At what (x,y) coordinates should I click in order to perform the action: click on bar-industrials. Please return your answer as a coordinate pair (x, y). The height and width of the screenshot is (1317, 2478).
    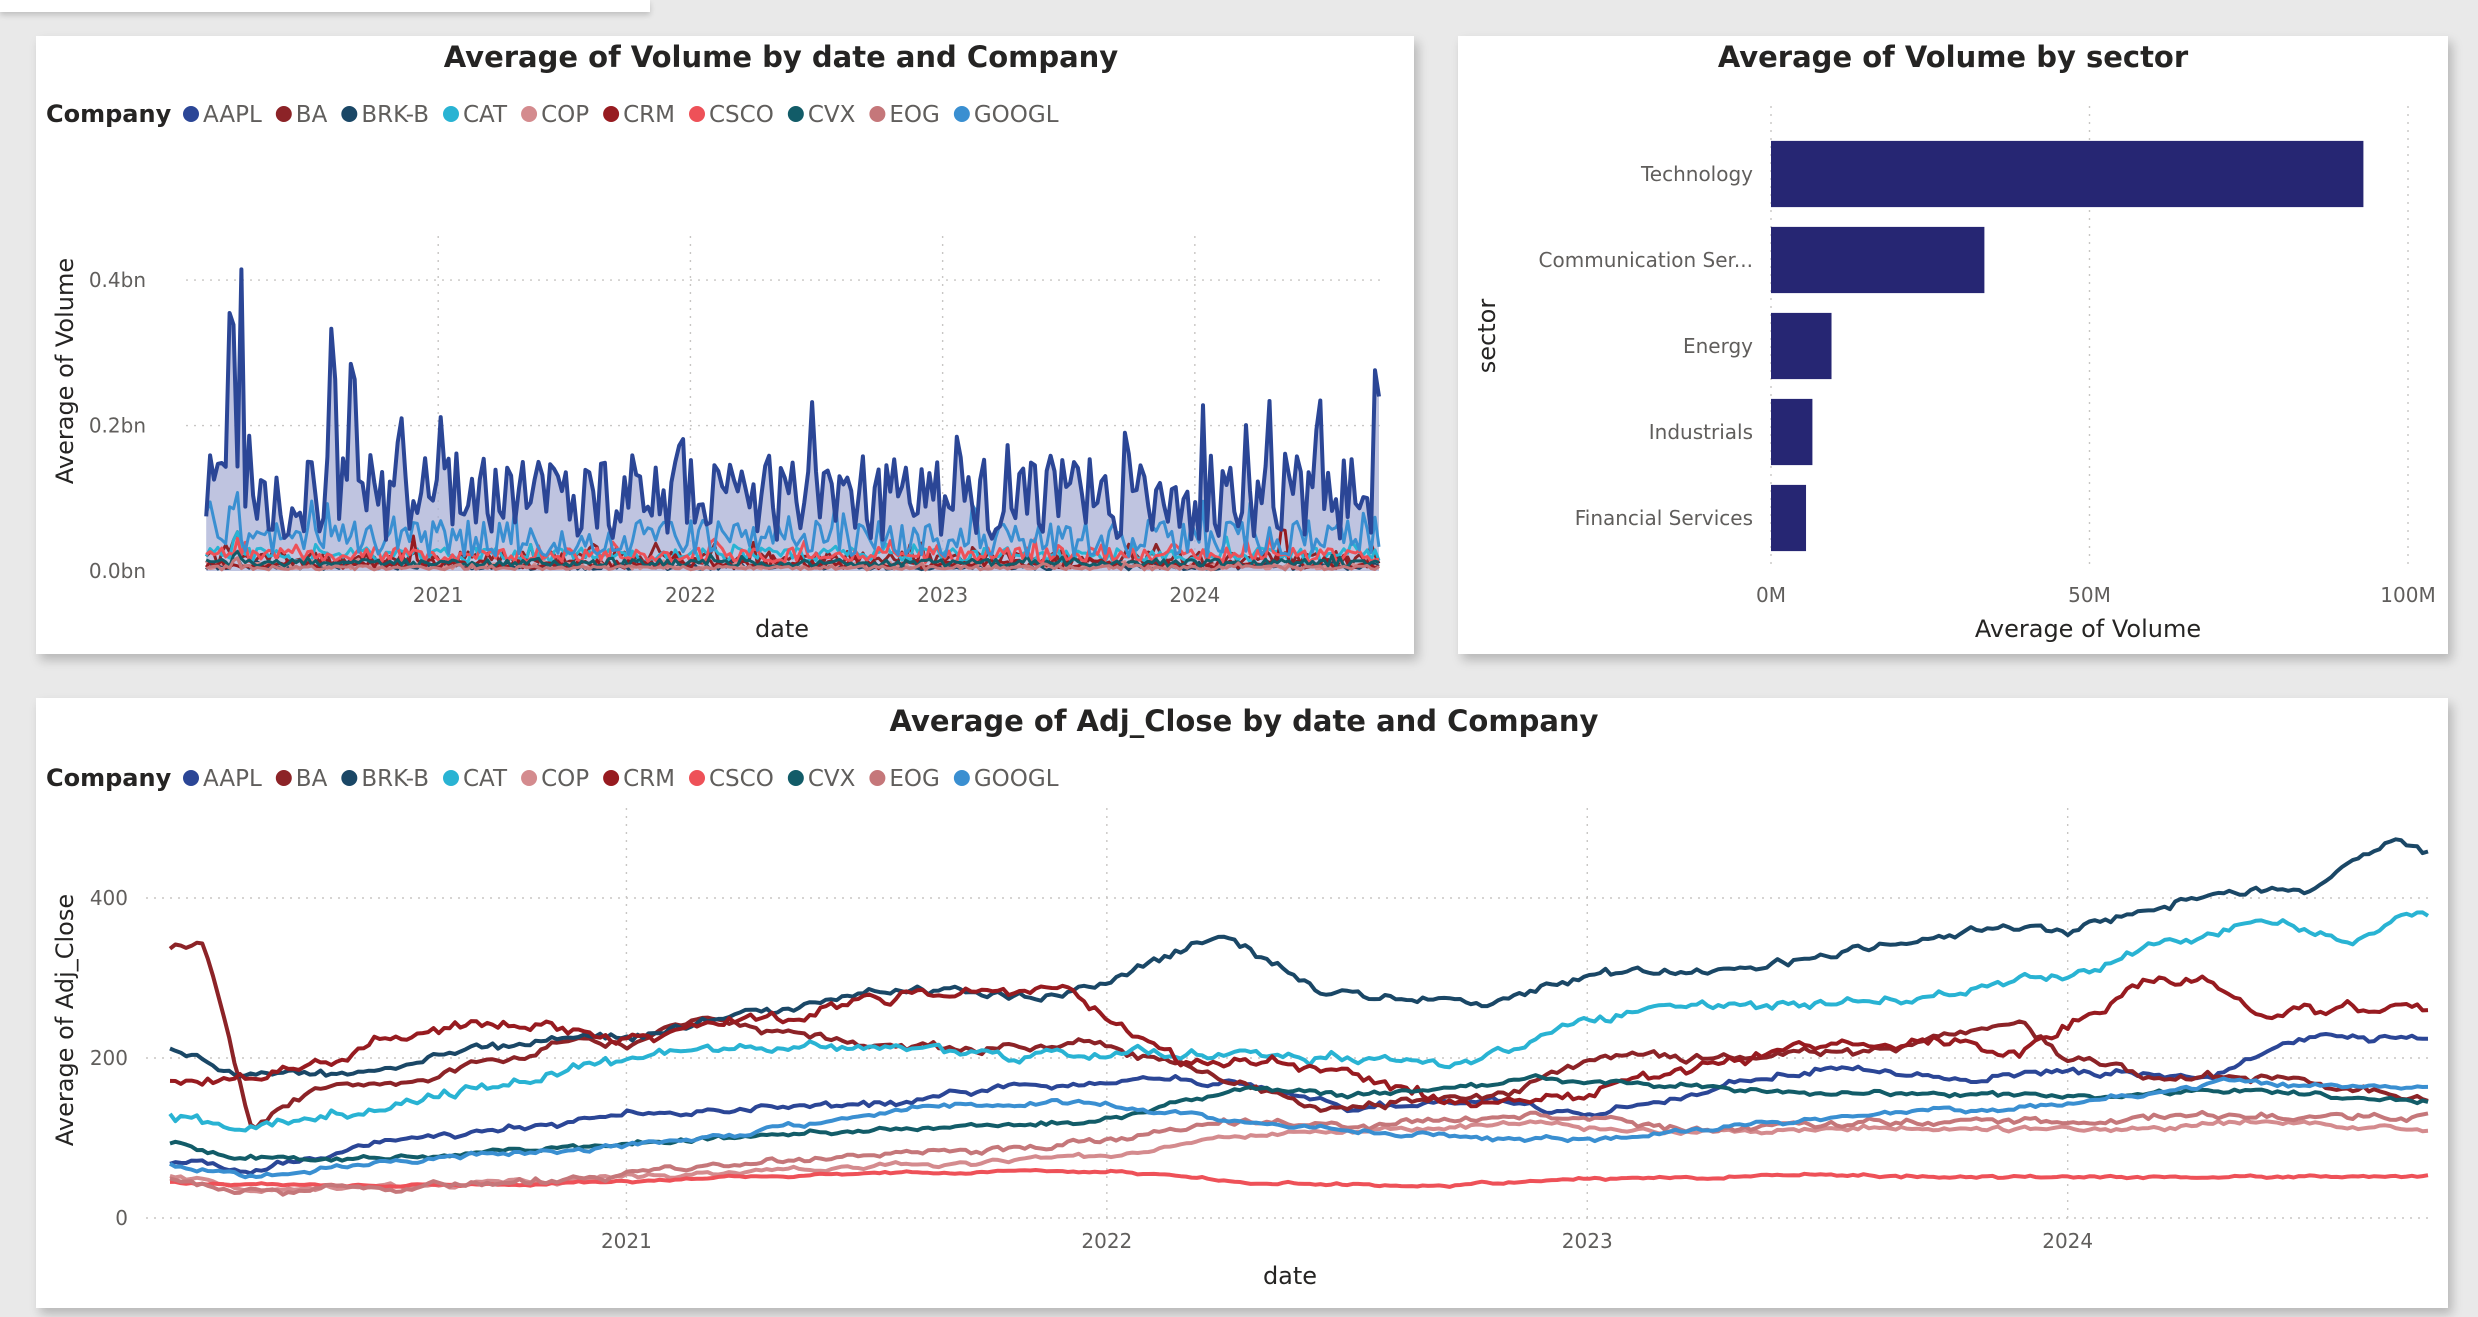
    Looking at the image, I should click on (1792, 432).